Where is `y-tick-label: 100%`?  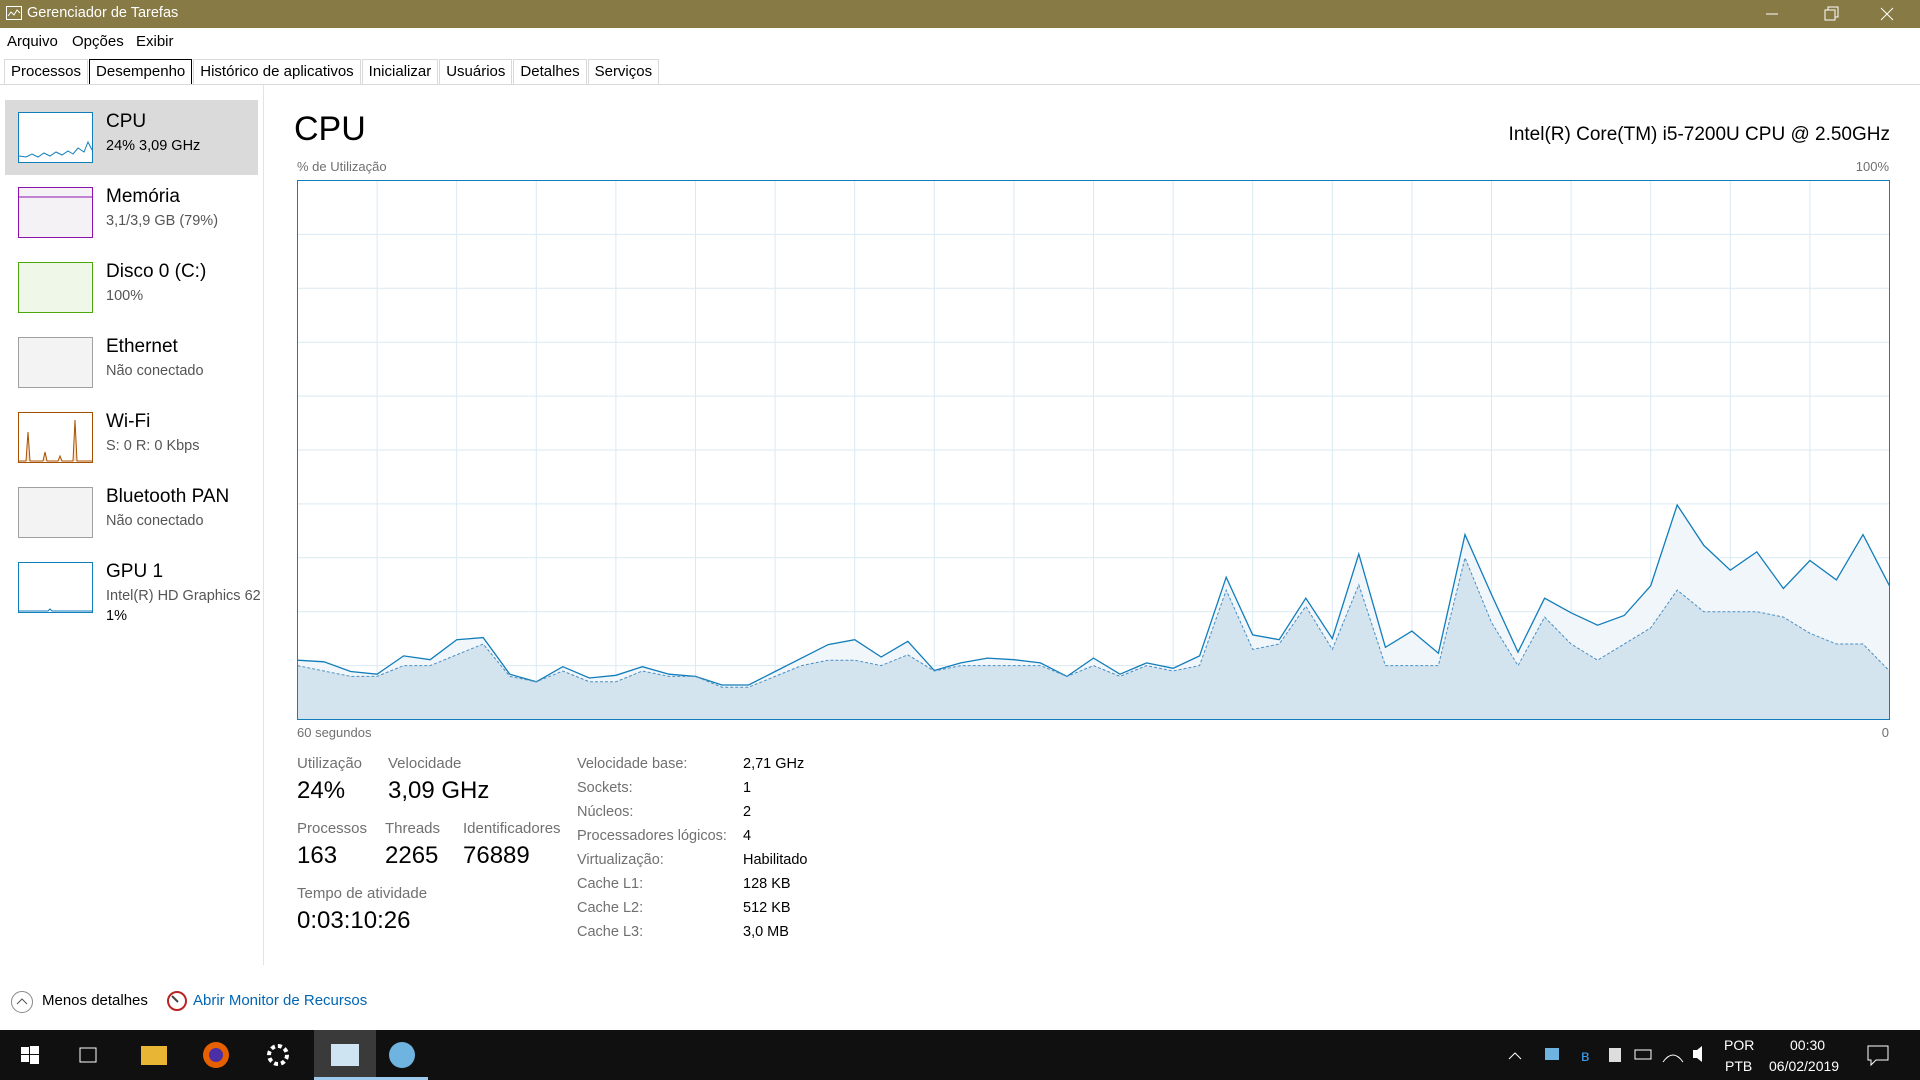
y-tick-label: 100% is located at coordinates (1872, 166).